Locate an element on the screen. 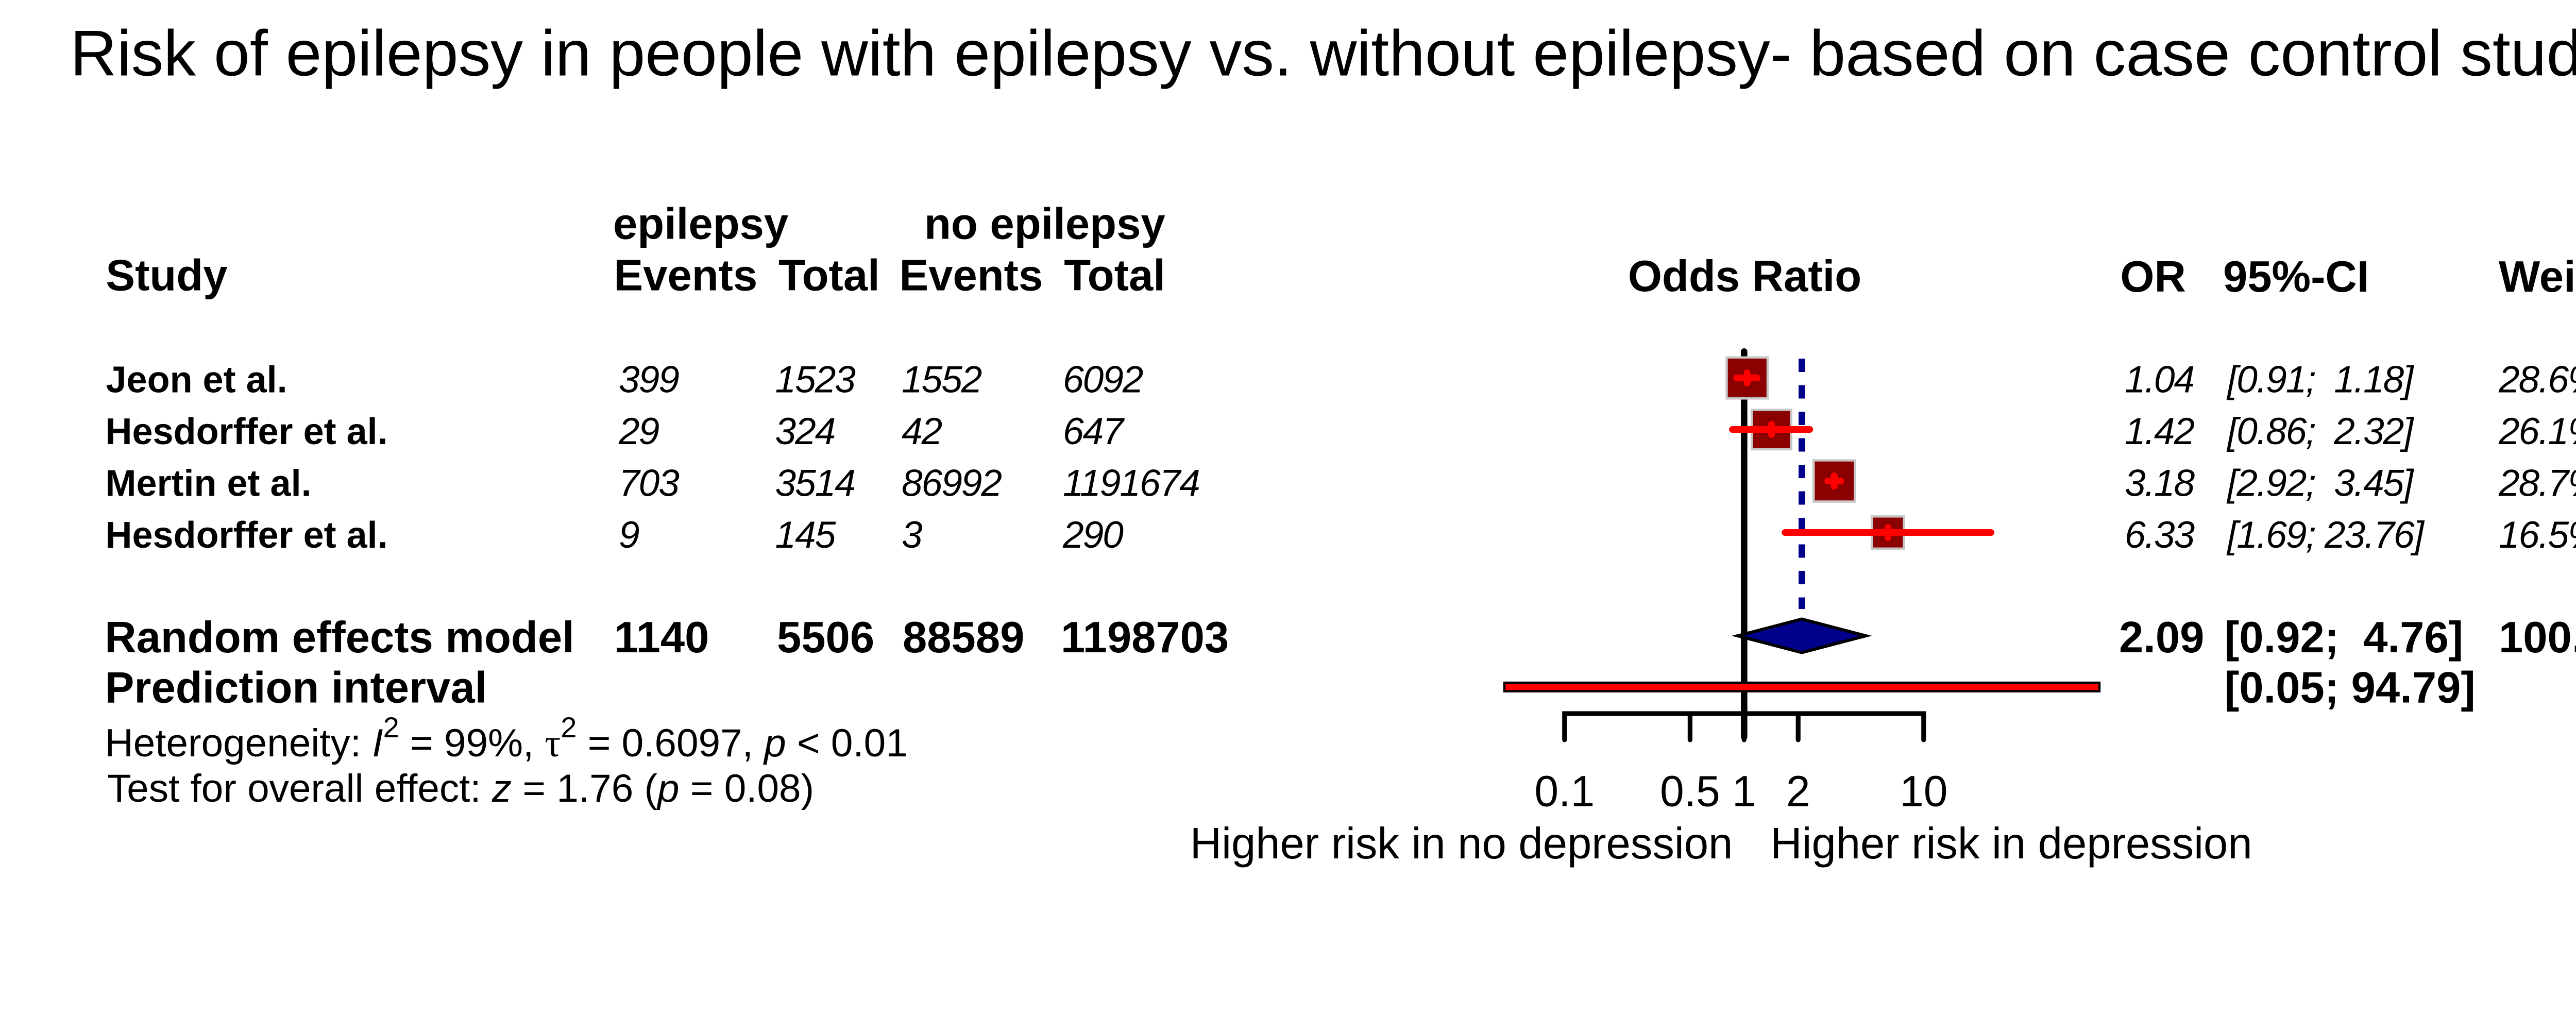  svg-text: 0.1 is located at coordinates (1564, 791).